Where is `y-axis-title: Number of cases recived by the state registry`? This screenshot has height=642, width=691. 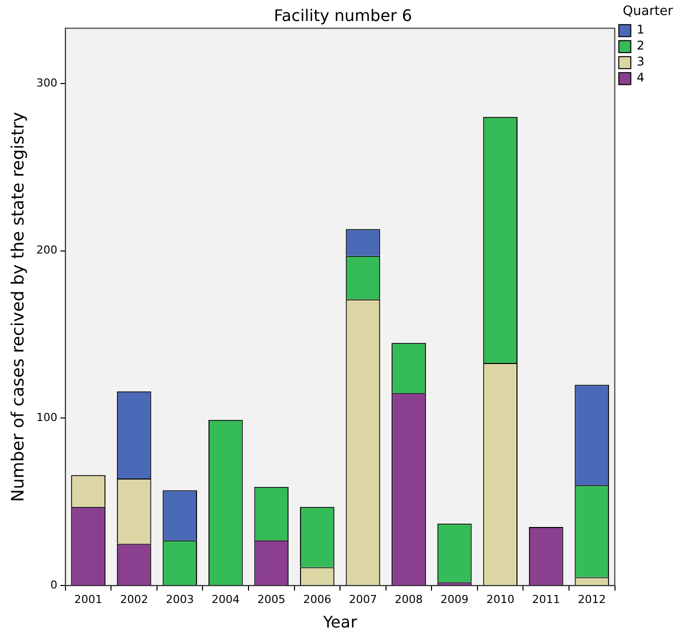 y-axis-title: Number of cases recived by the state registry is located at coordinates (18, 307).